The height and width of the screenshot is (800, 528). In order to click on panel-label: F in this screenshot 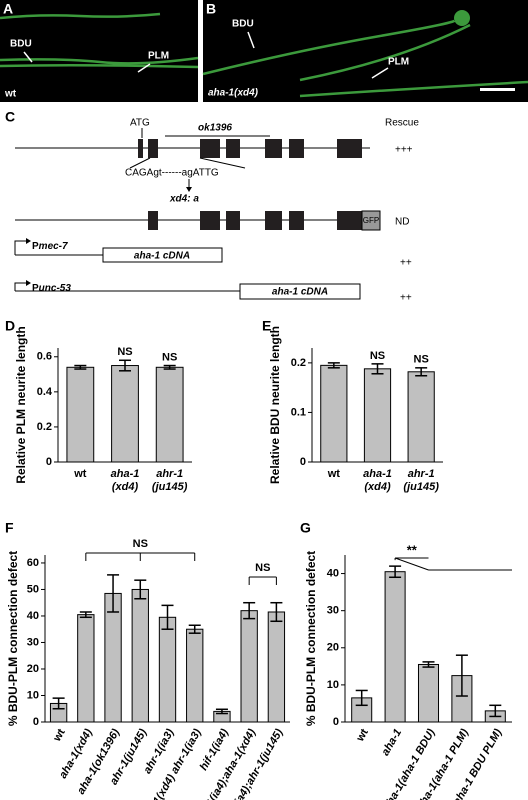, I will do `click(9, 528)`.